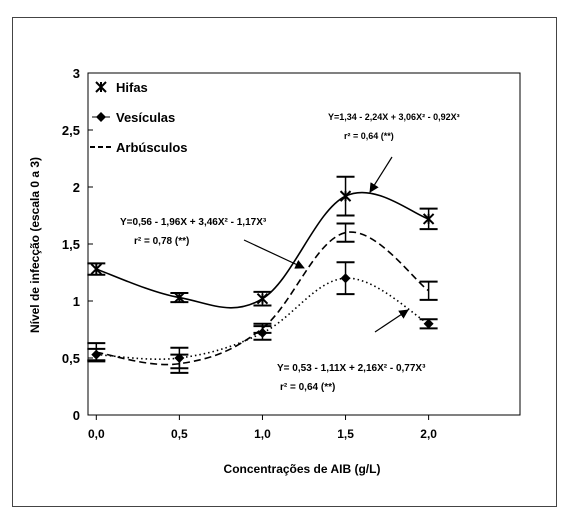 This screenshot has height=518, width=571. What do you see at coordinates (145, 117) in the screenshot?
I see `legend-label: Vesículas` at bounding box center [145, 117].